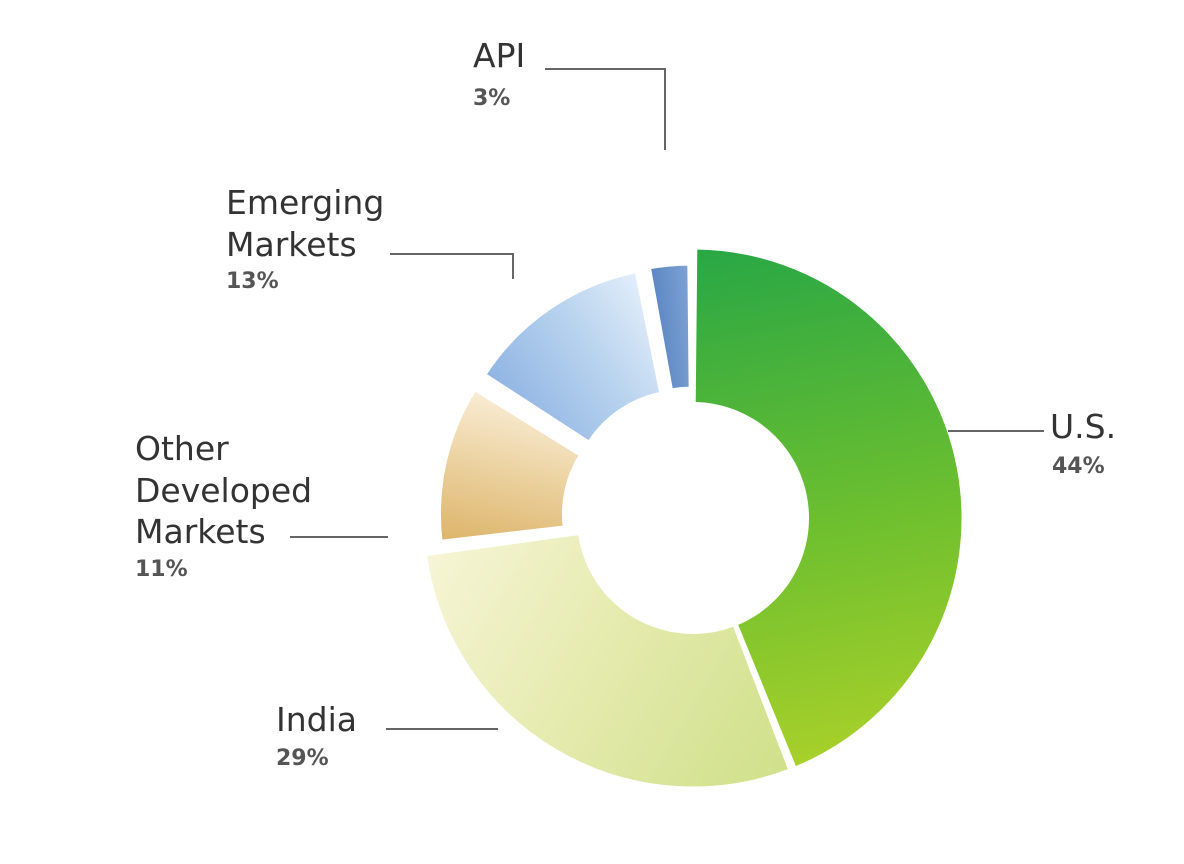 Image resolution: width=1184 pixels, height=864 pixels. What do you see at coordinates (252, 281) in the screenshot?
I see `slice-value-emerging: 13%` at bounding box center [252, 281].